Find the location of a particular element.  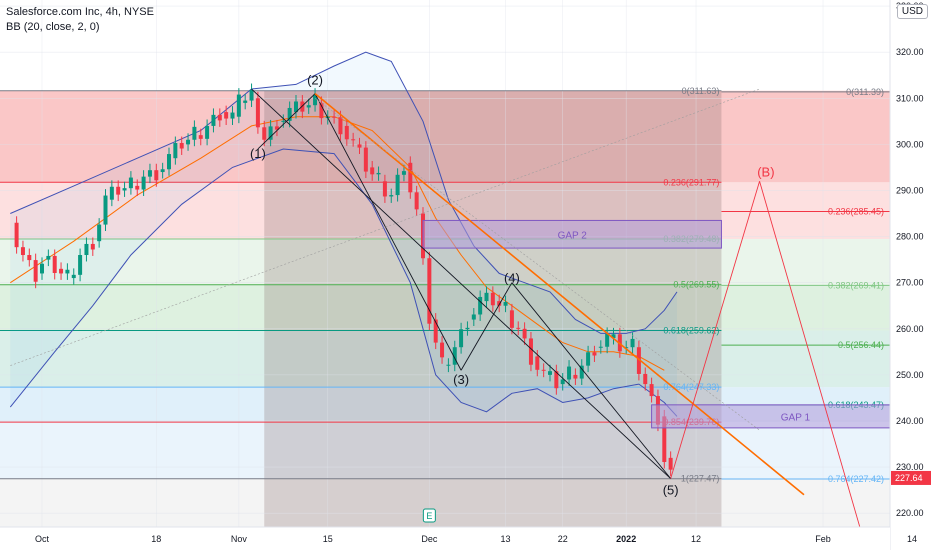

gap-label: GAP 2 is located at coordinates (573, 235).